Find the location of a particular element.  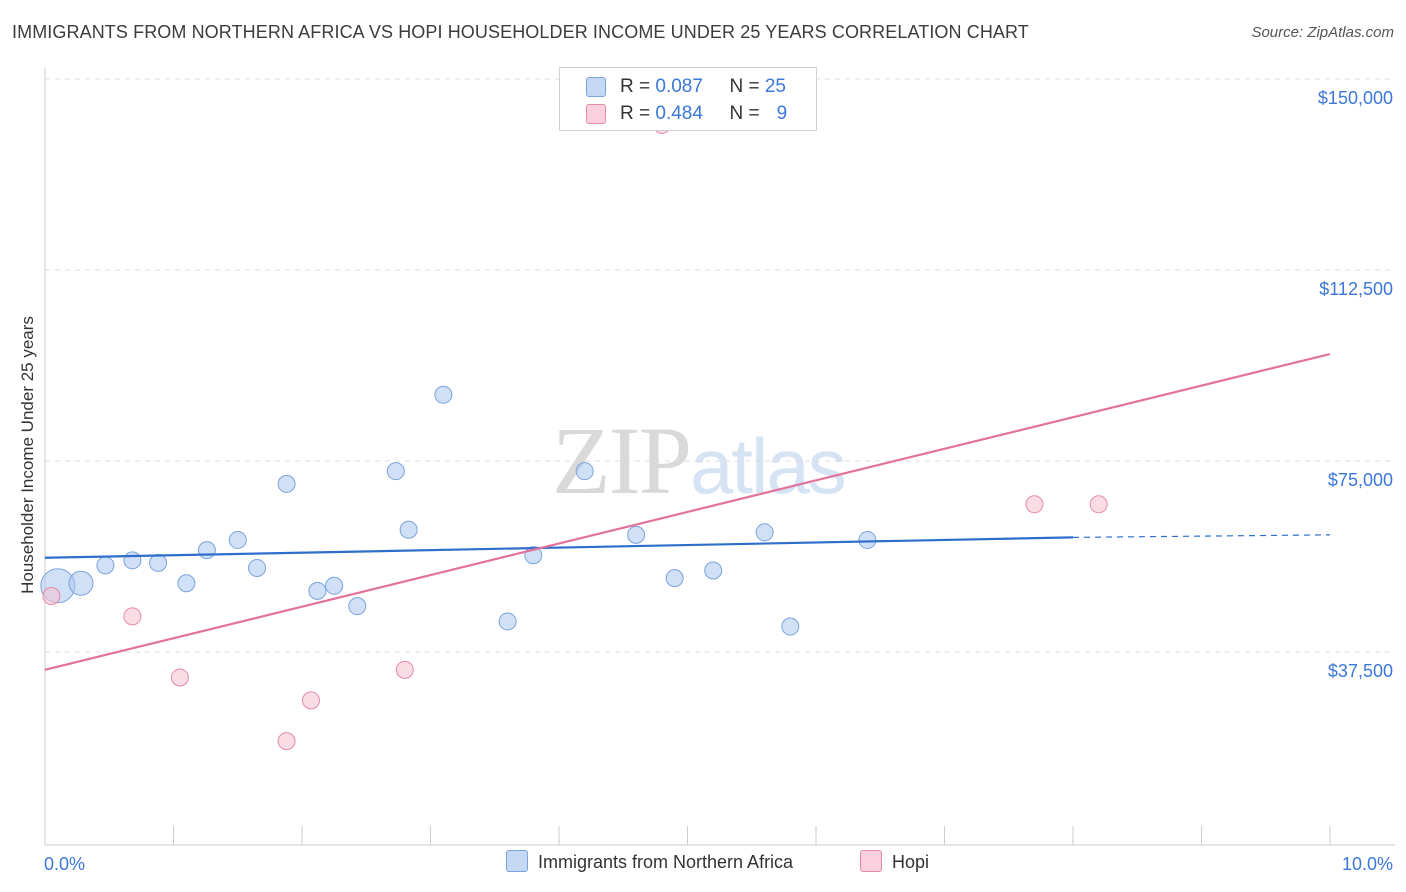

y-tick-label-1: $112,500 is located at coordinates (1356, 289).